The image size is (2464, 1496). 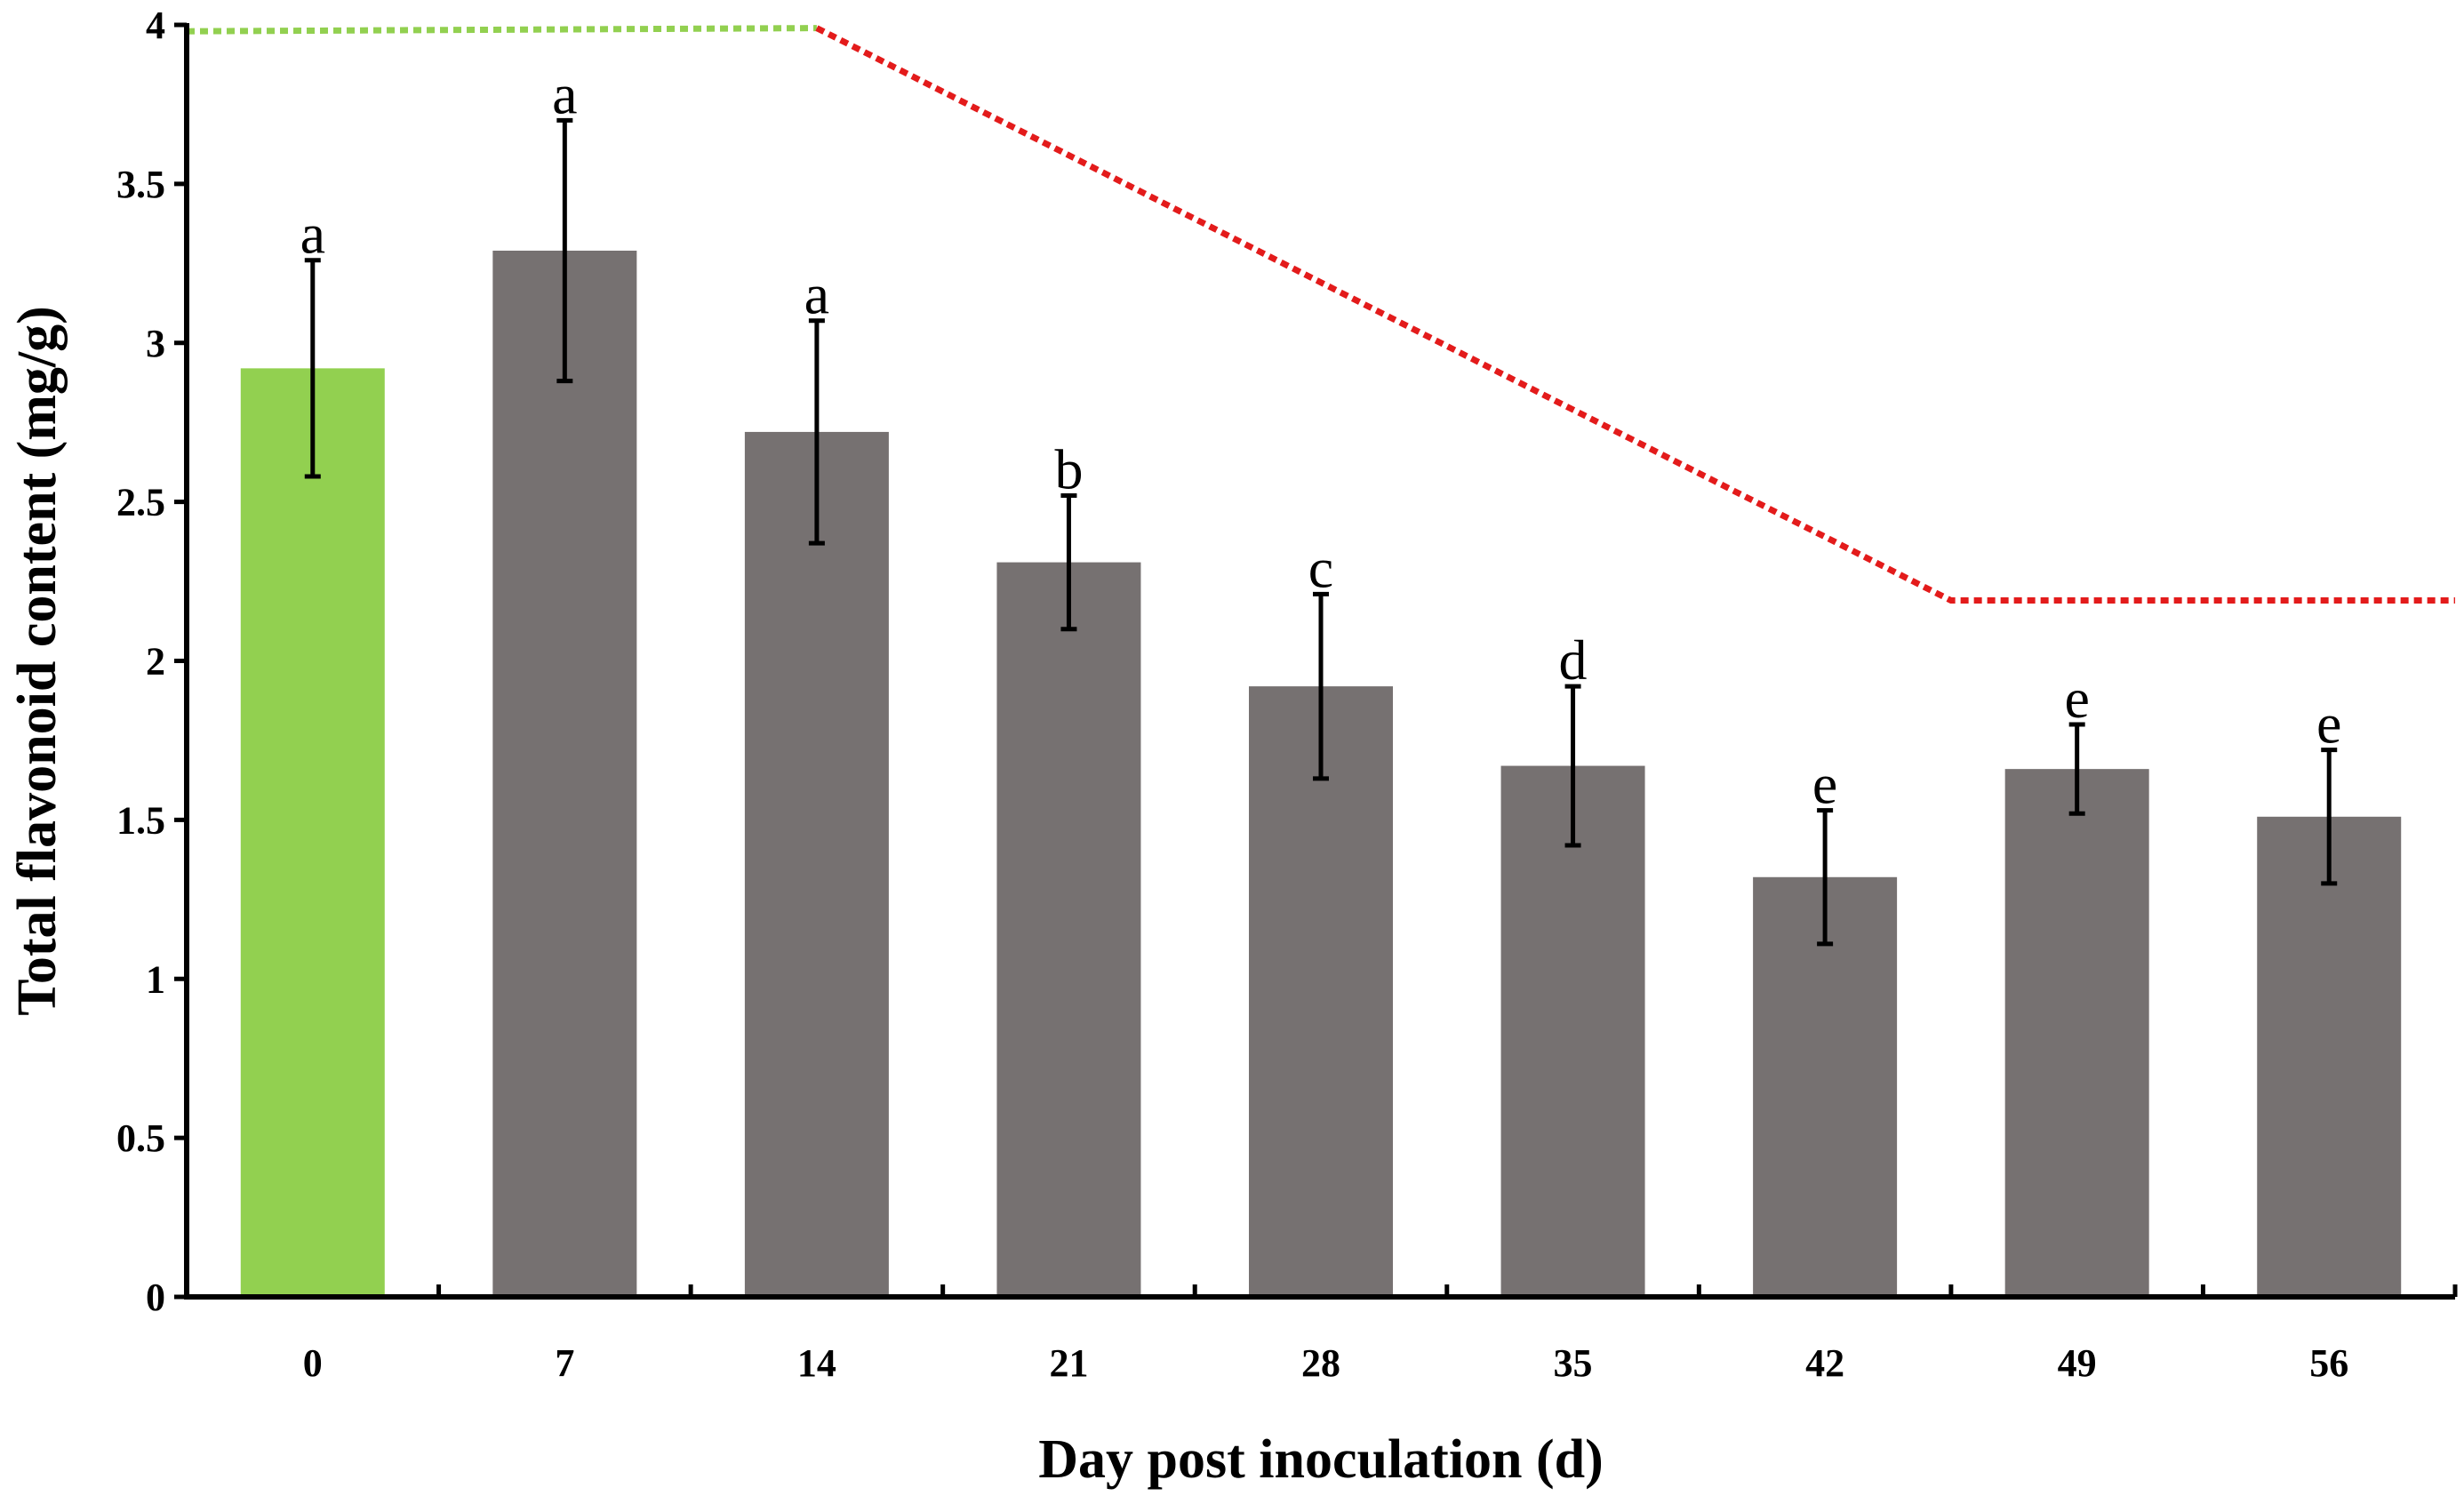 I want to click on y-axis-title: Total flavonoid content (mg/g), so click(x=37, y=661).